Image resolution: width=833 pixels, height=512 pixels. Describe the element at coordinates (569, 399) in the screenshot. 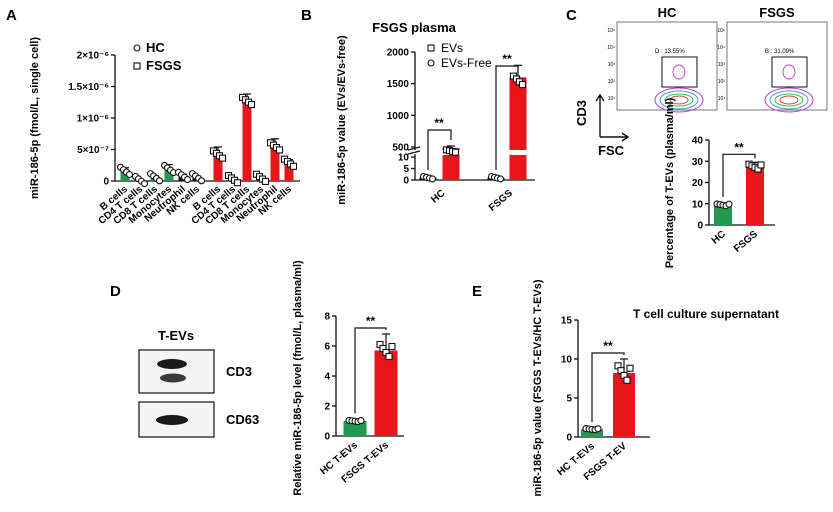

I see `E-y-tick-label: 5` at that location.